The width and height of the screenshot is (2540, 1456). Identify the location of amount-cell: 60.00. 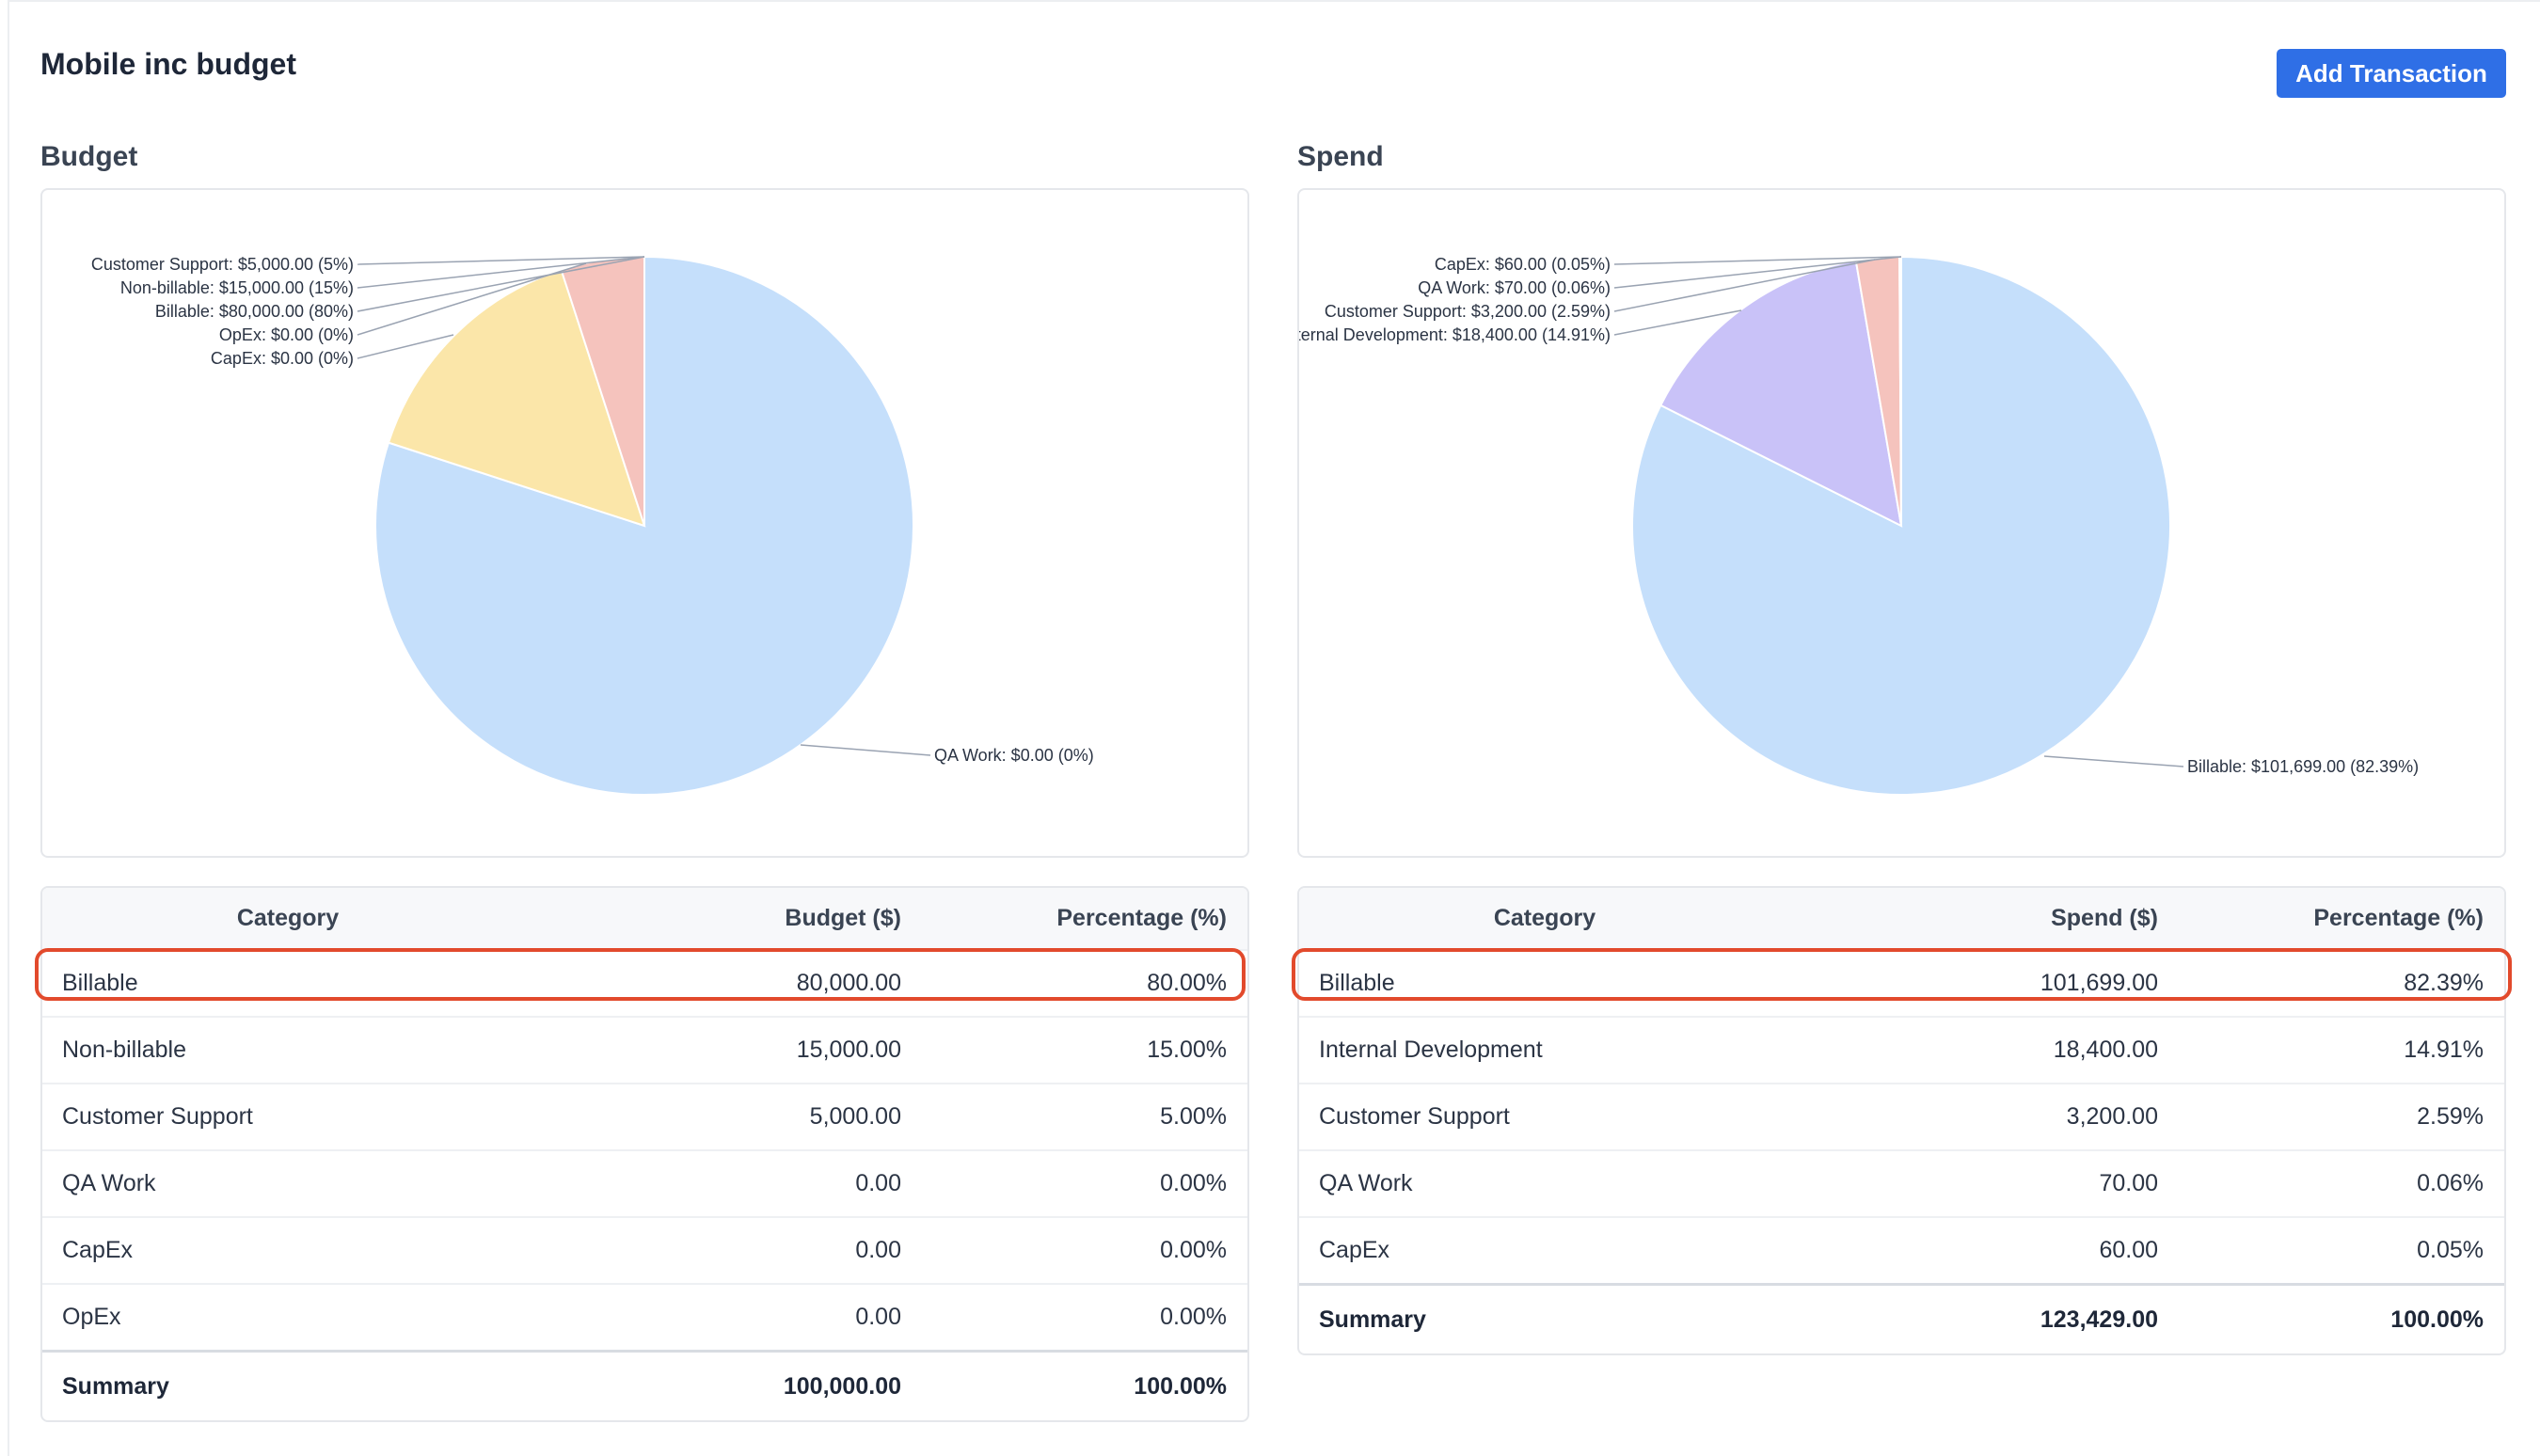
(1979, 1250).